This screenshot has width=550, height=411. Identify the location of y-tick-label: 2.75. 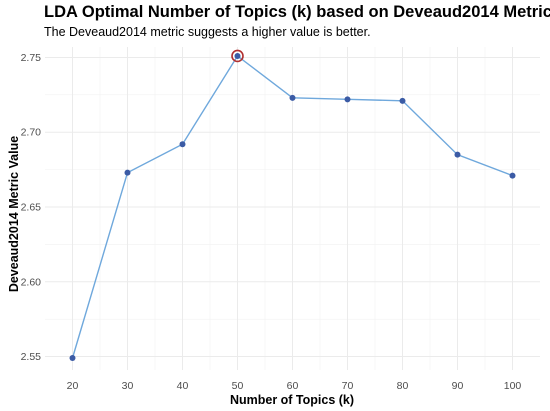
(31, 58).